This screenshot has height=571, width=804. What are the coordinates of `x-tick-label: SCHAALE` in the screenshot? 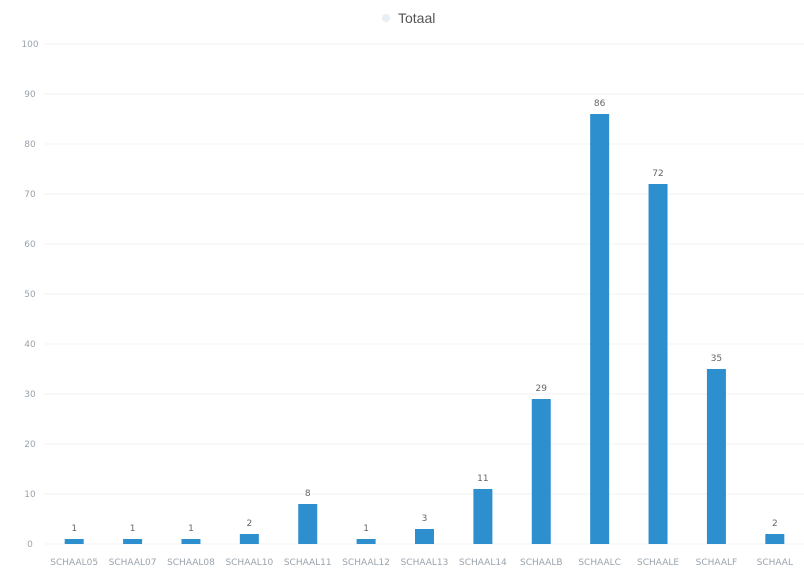 It's located at (658, 563).